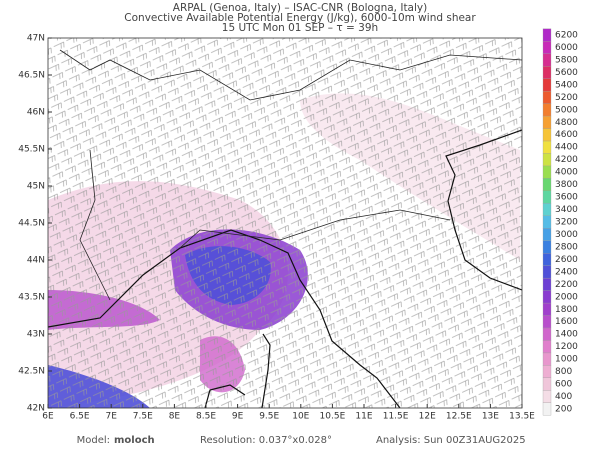 This screenshot has width=600, height=454. Describe the element at coordinates (111, 417) in the screenshot. I see `x-tick-label: 7E` at that location.